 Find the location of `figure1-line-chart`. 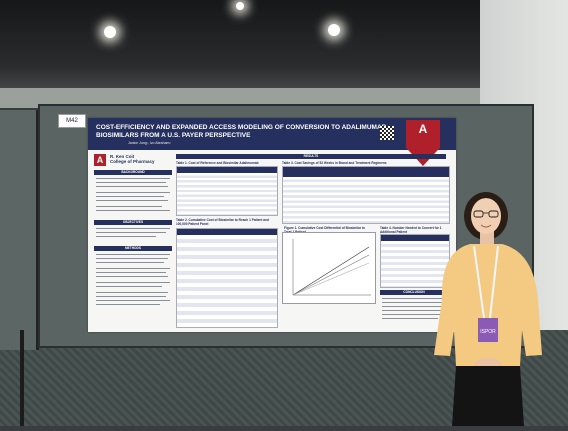

figure1-line-chart is located at coordinates (329, 268).